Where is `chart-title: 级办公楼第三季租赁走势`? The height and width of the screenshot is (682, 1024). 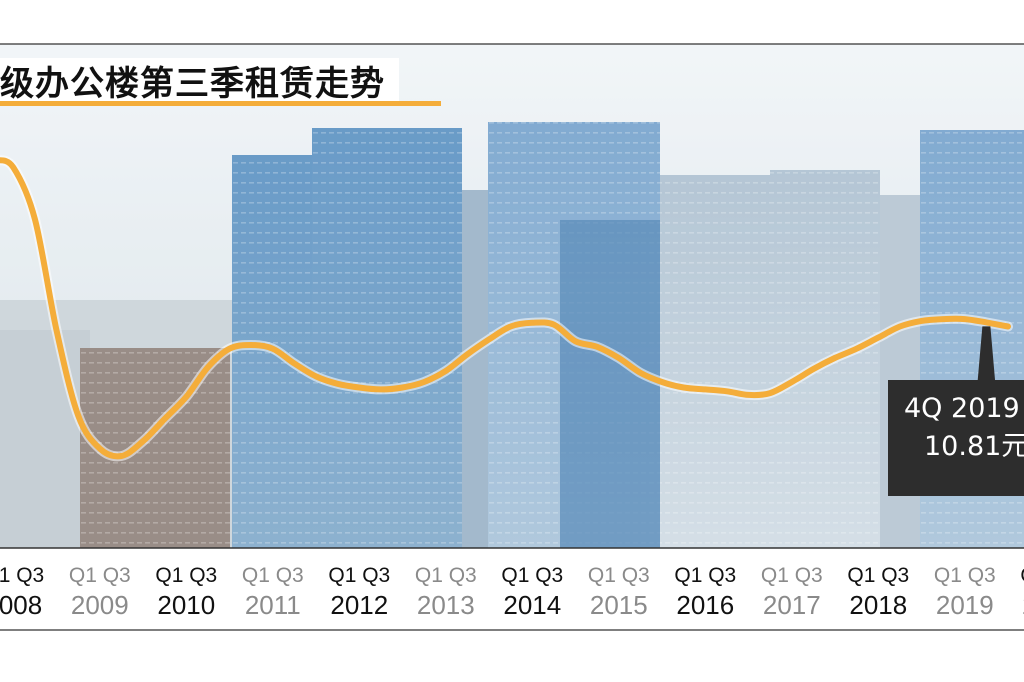 chart-title: 级办公楼第三季租赁走势 is located at coordinates (192, 83).